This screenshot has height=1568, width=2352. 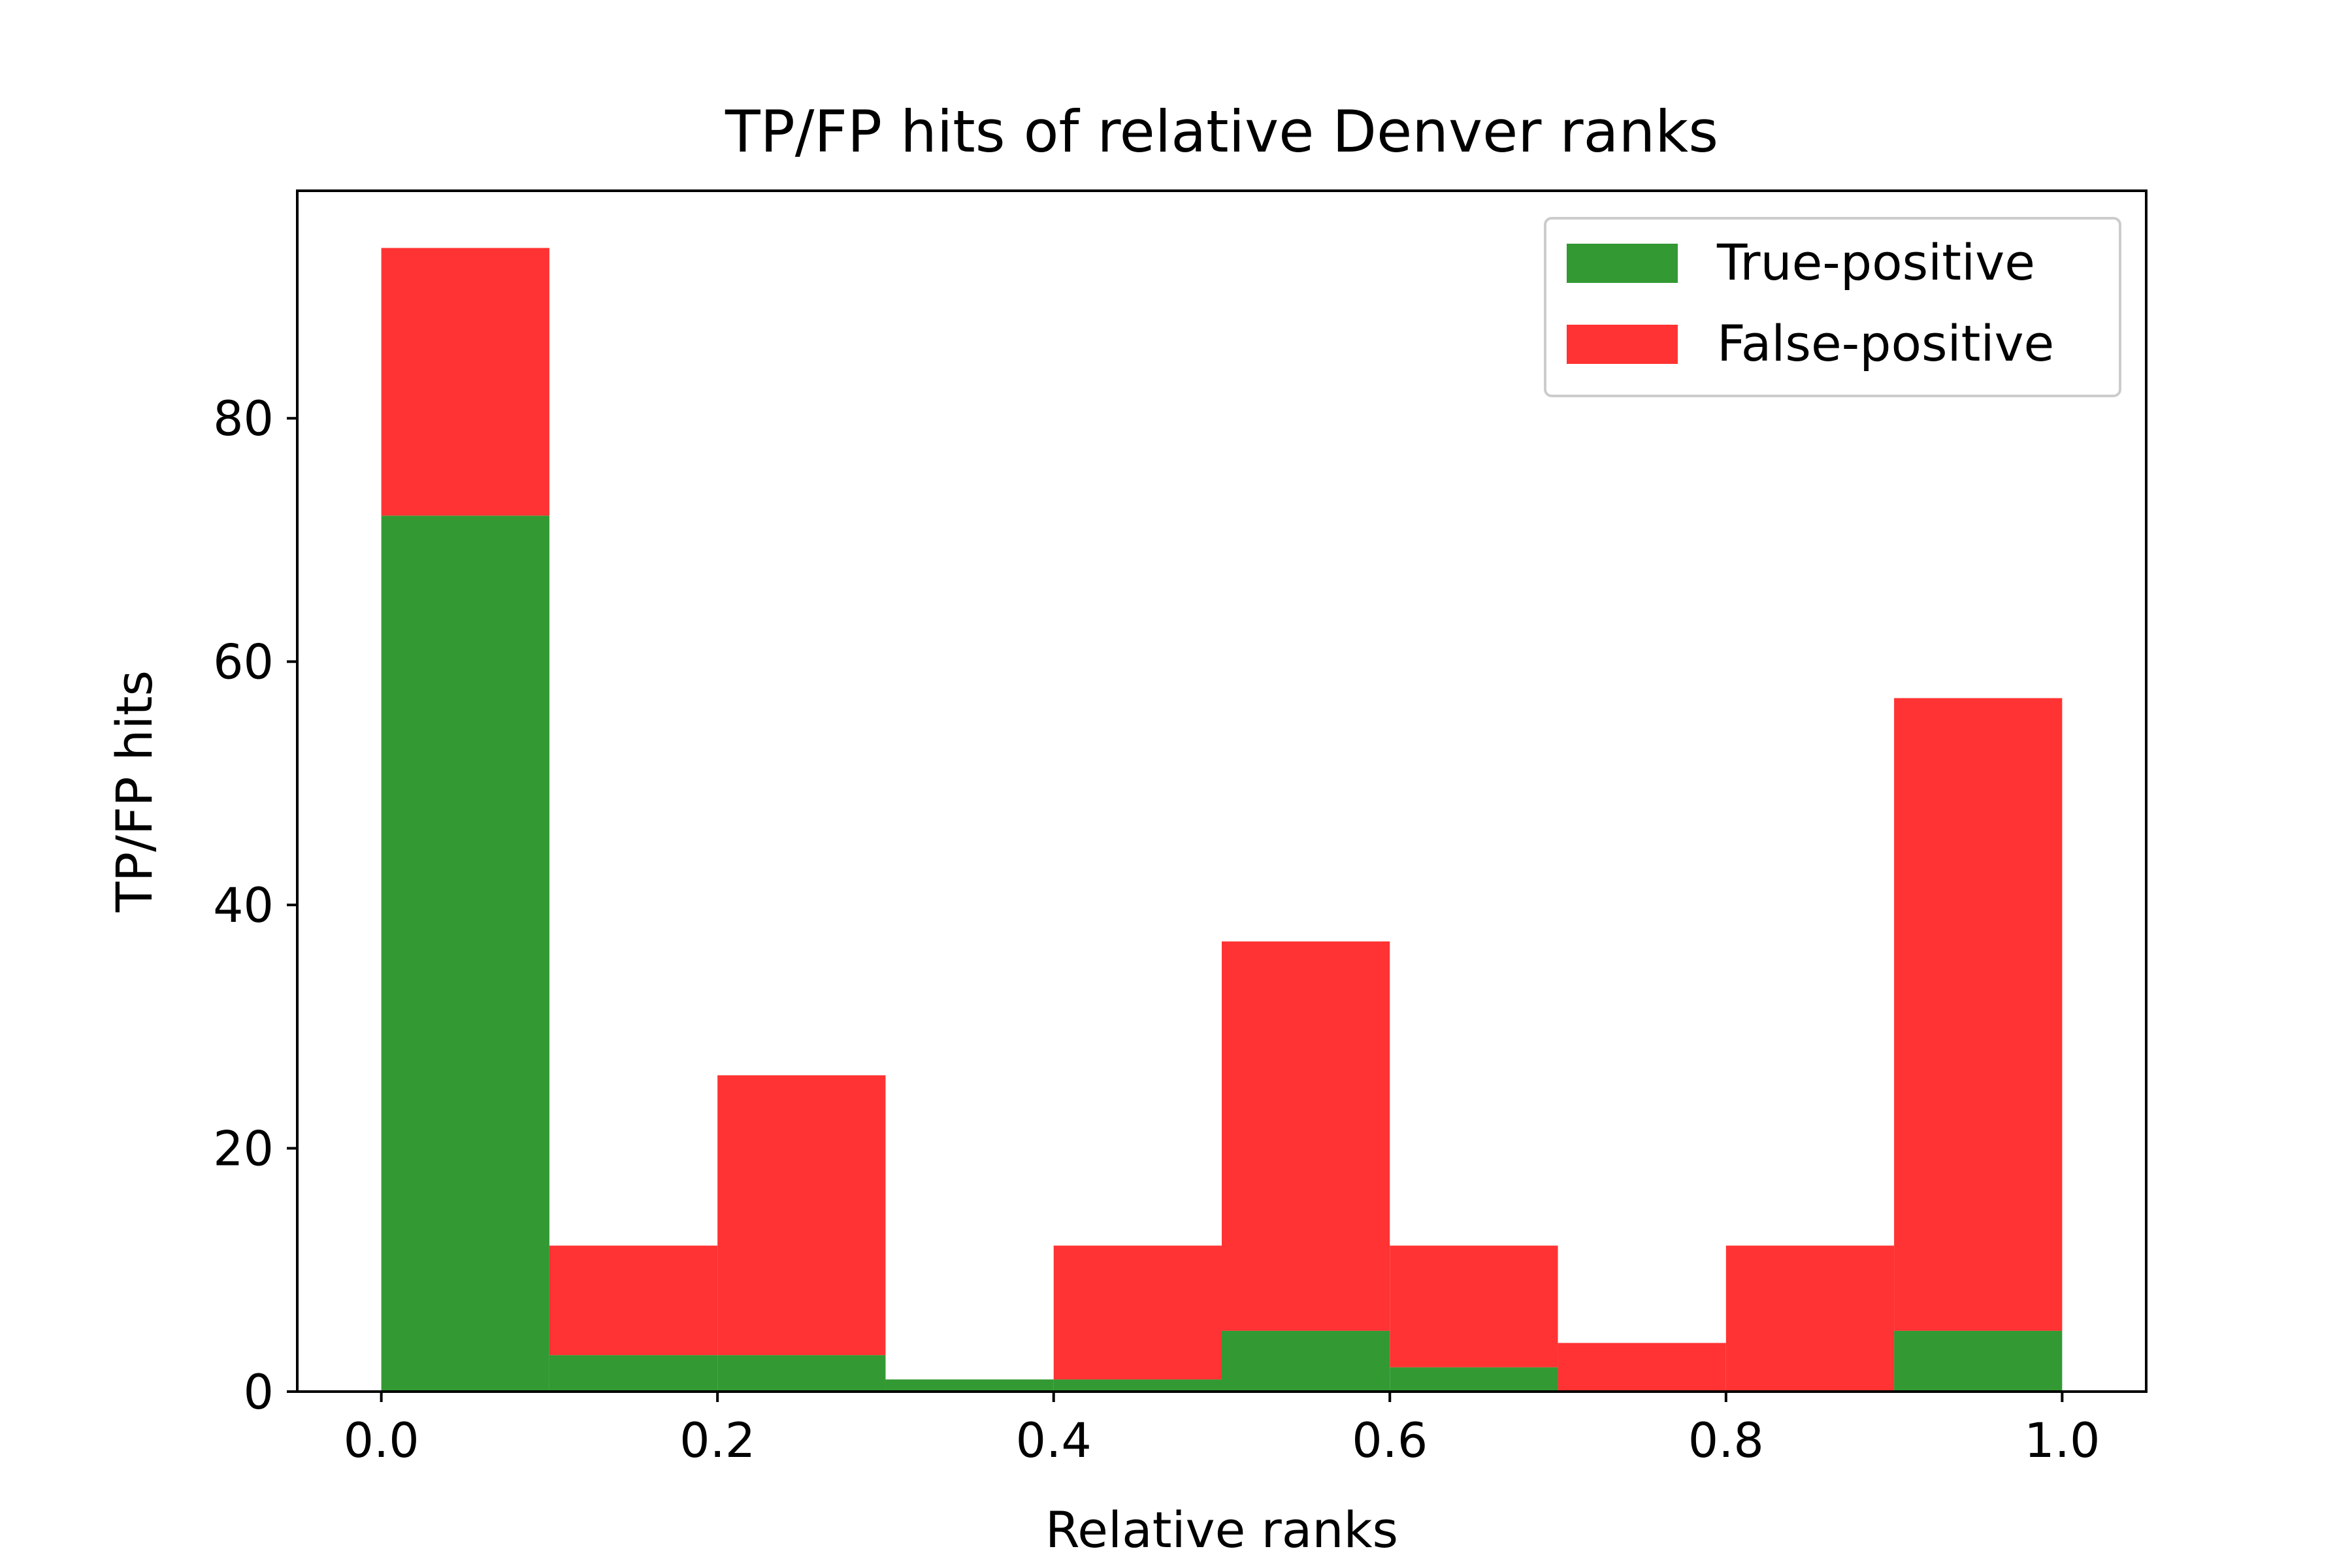 What do you see at coordinates (243, 1149) in the screenshot?
I see `y-tick-label: 20` at bounding box center [243, 1149].